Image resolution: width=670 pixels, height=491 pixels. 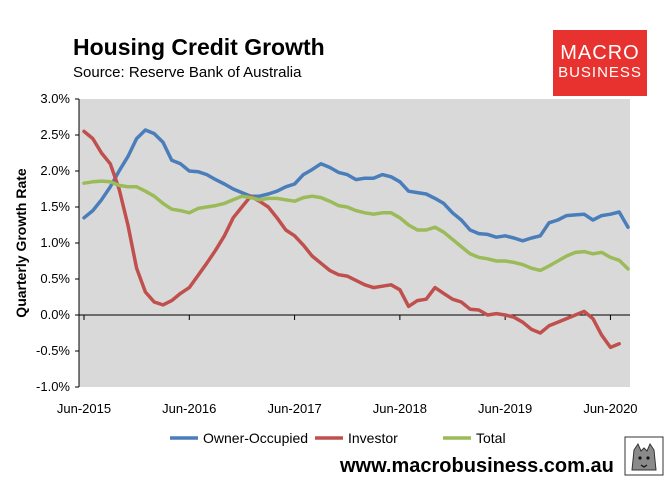 What do you see at coordinates (199, 47) in the screenshot?
I see `chart-title: Housing Credit Growth` at bounding box center [199, 47].